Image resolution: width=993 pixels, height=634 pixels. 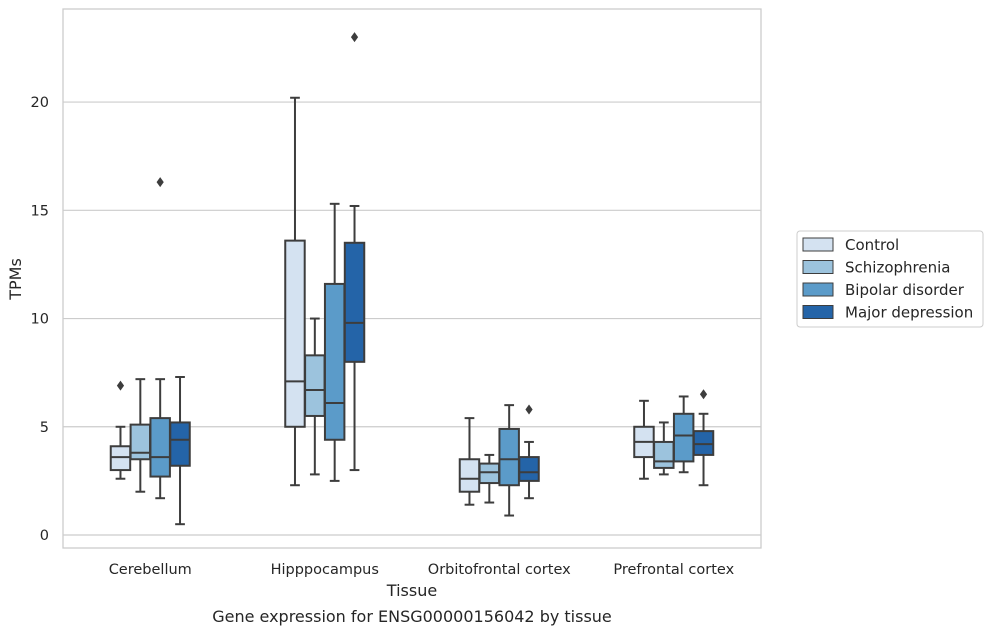 I want to click on y-tick-labels: 0 5 10 15 20, so click(x=40, y=319).